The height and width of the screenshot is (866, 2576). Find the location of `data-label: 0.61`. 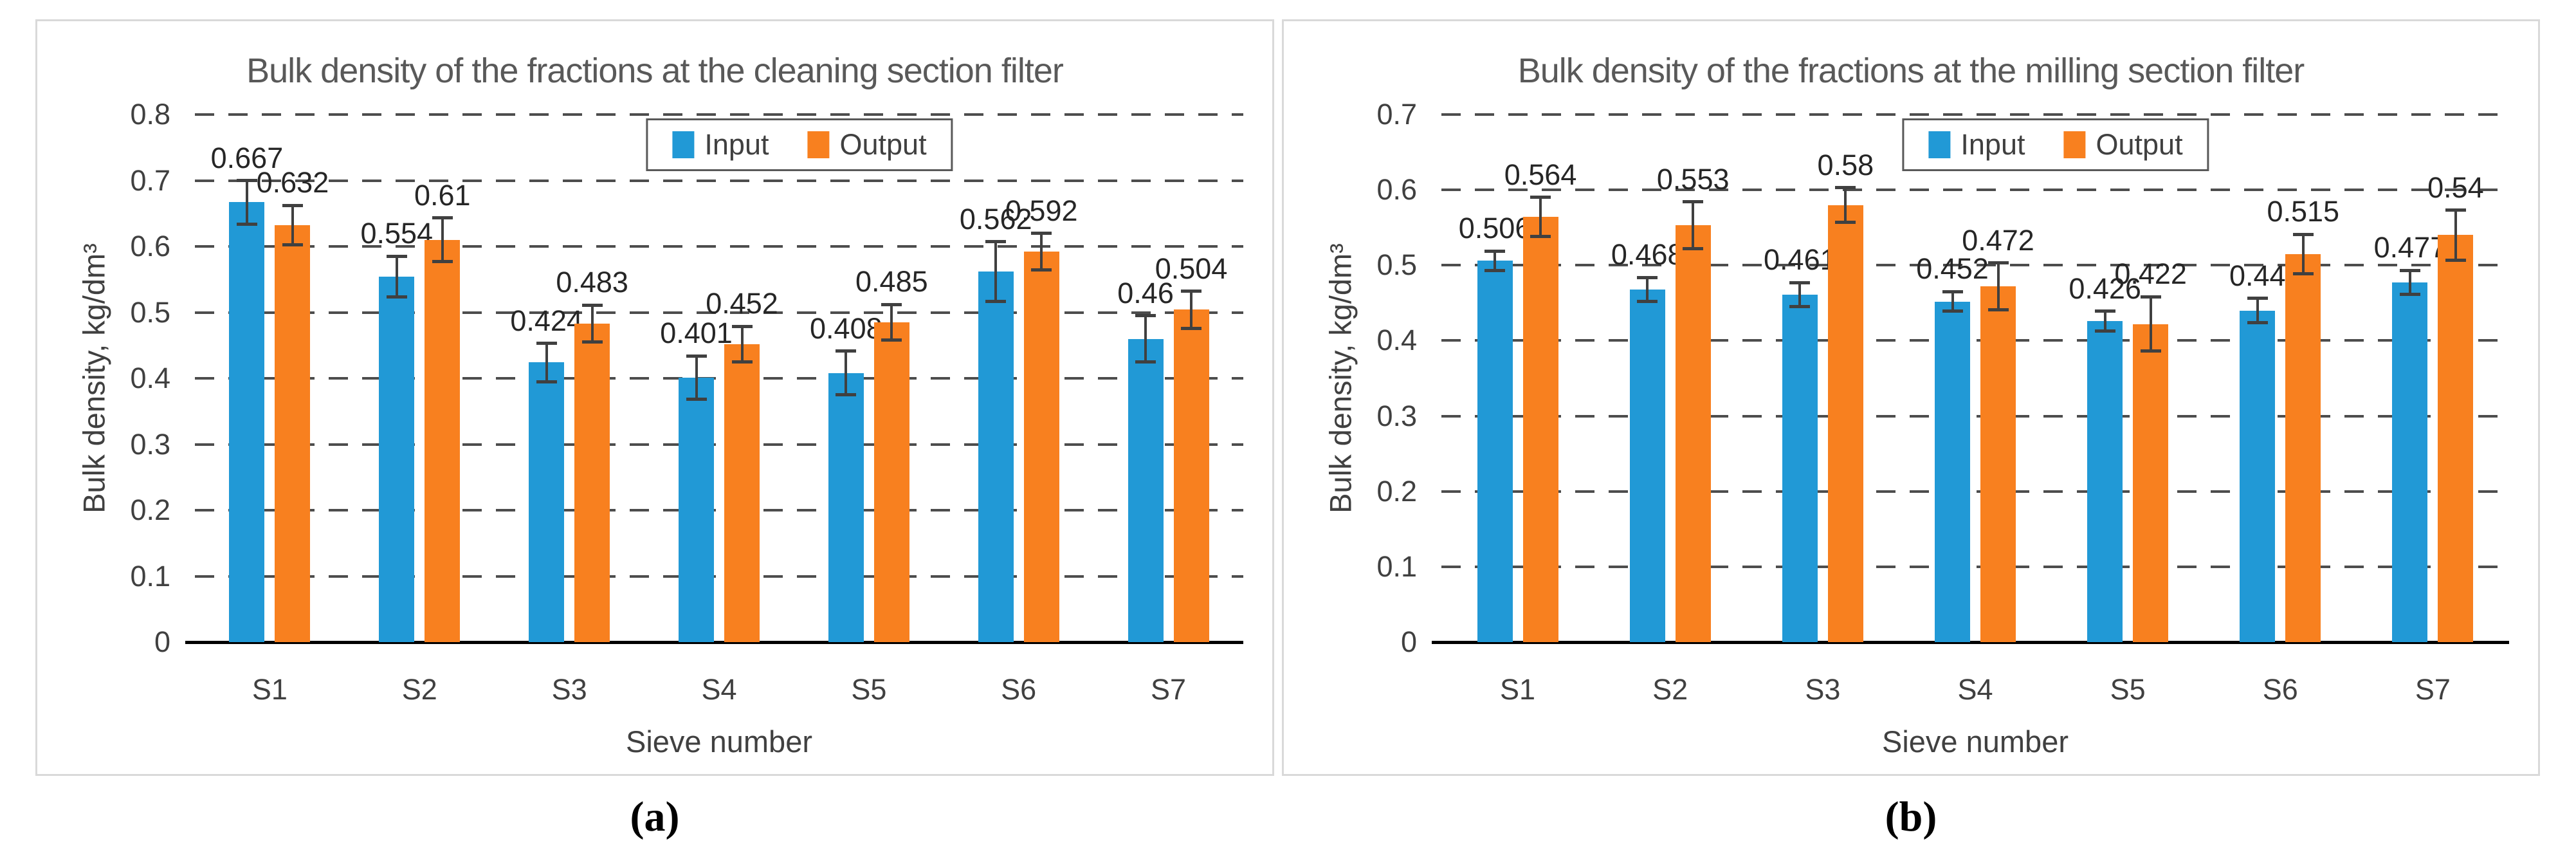

data-label: 0.61 is located at coordinates (442, 195).